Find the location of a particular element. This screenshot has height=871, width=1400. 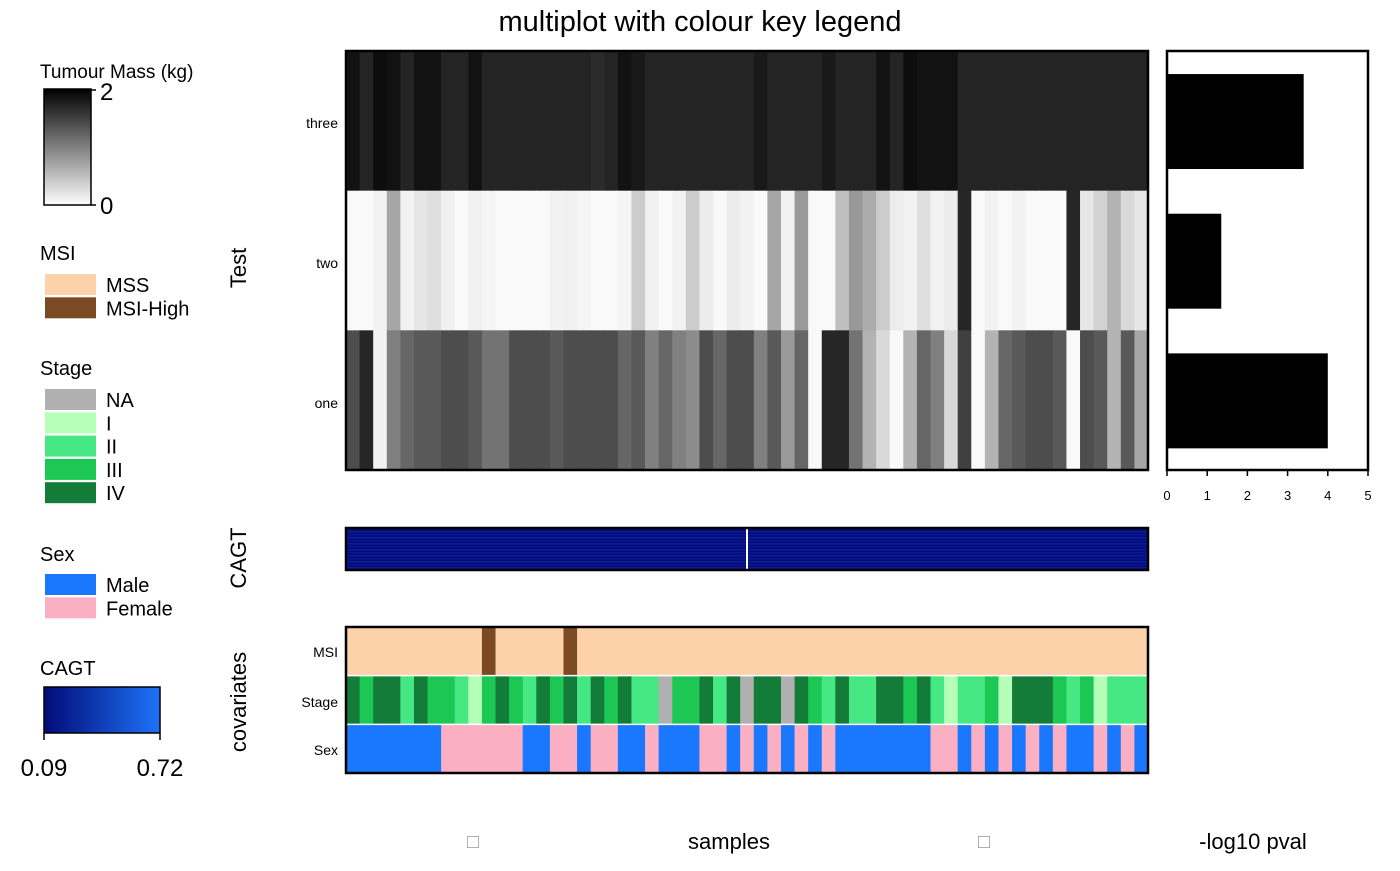

stage-legend-swatch-i is located at coordinates (70, 423).